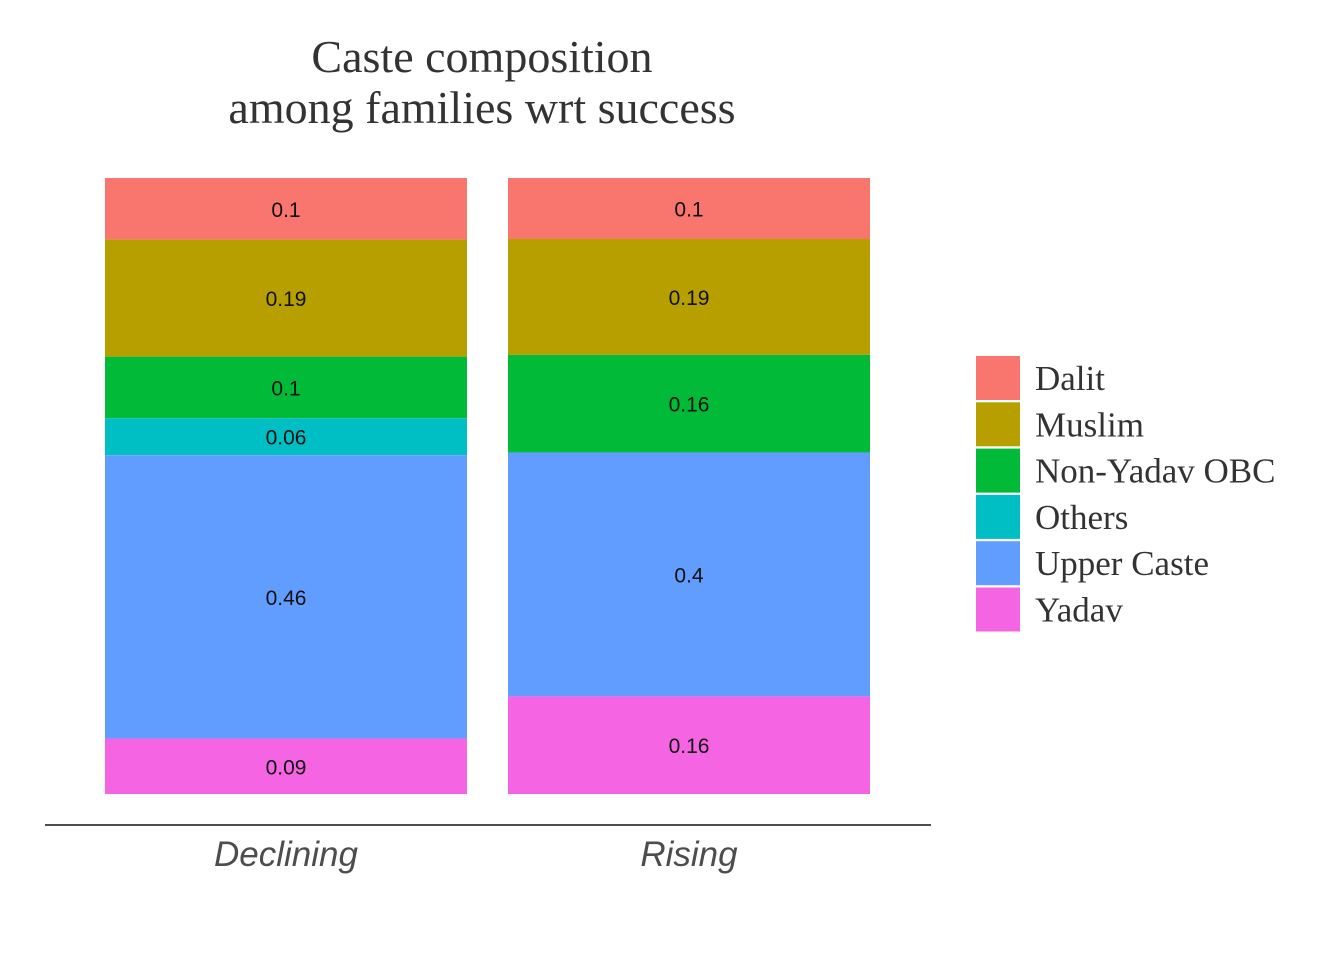  What do you see at coordinates (481, 56) in the screenshot?
I see `chart-title-line-1: Caste composition` at bounding box center [481, 56].